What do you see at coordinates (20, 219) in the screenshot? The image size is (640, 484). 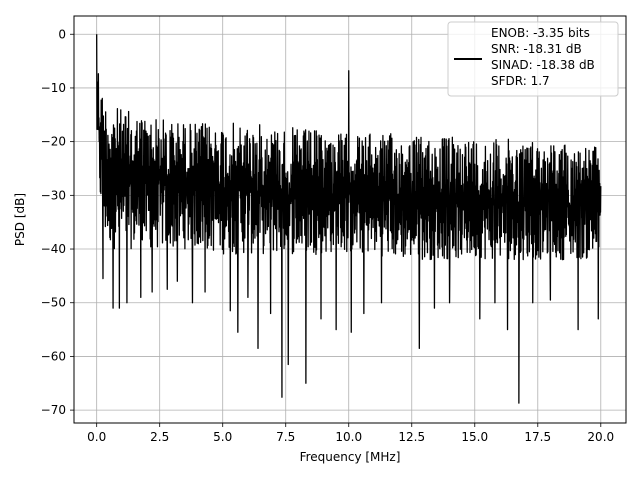 I see `y-axis-label: PSD [dB]` at bounding box center [20, 219].